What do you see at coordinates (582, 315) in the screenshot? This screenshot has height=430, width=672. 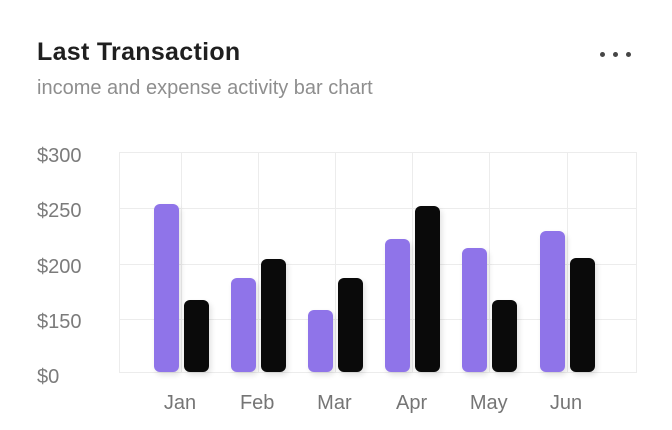 I see `bar-expense-jun` at bounding box center [582, 315].